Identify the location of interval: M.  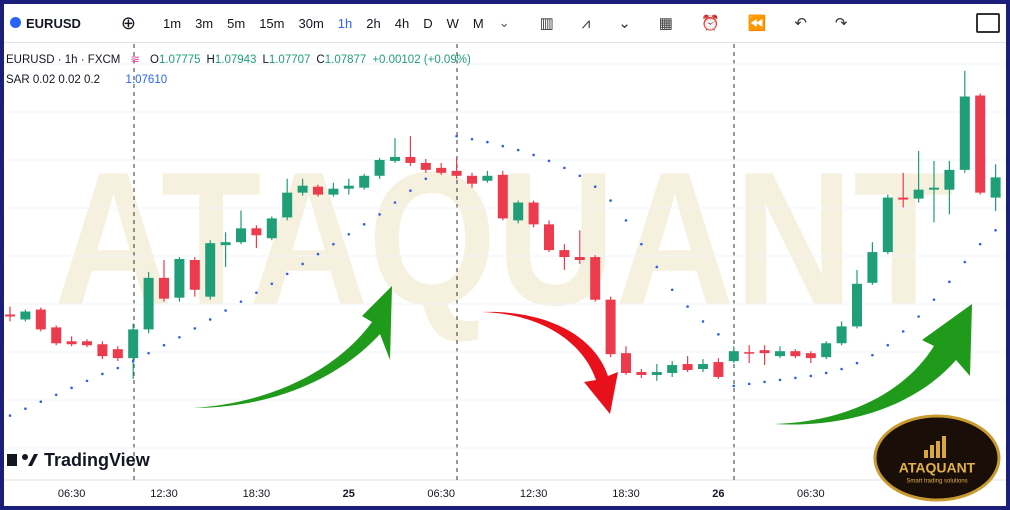
(478, 23).